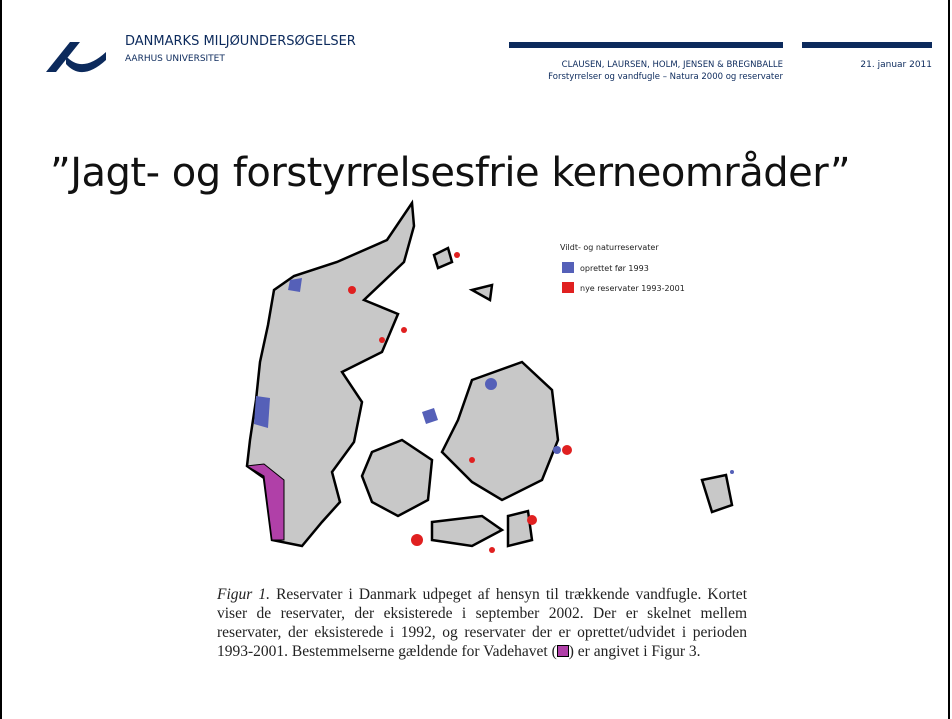 The width and height of the screenshot is (952, 719). Describe the element at coordinates (614, 268) in the screenshot. I see `legend-item: oprettet før 1993` at that location.